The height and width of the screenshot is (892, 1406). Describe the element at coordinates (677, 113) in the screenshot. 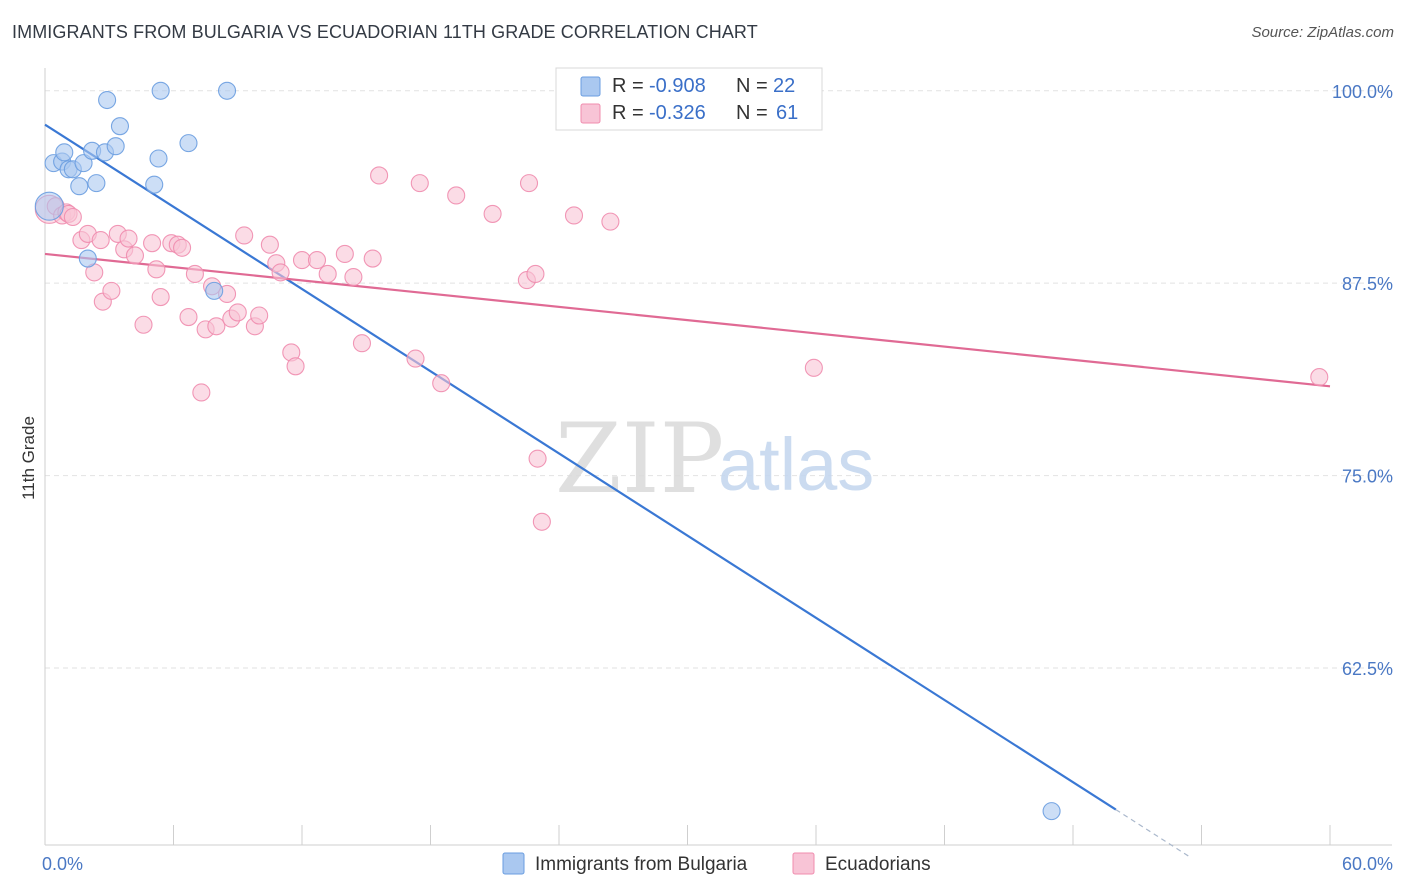

I see `legend-r-value-1: -0.326` at that location.